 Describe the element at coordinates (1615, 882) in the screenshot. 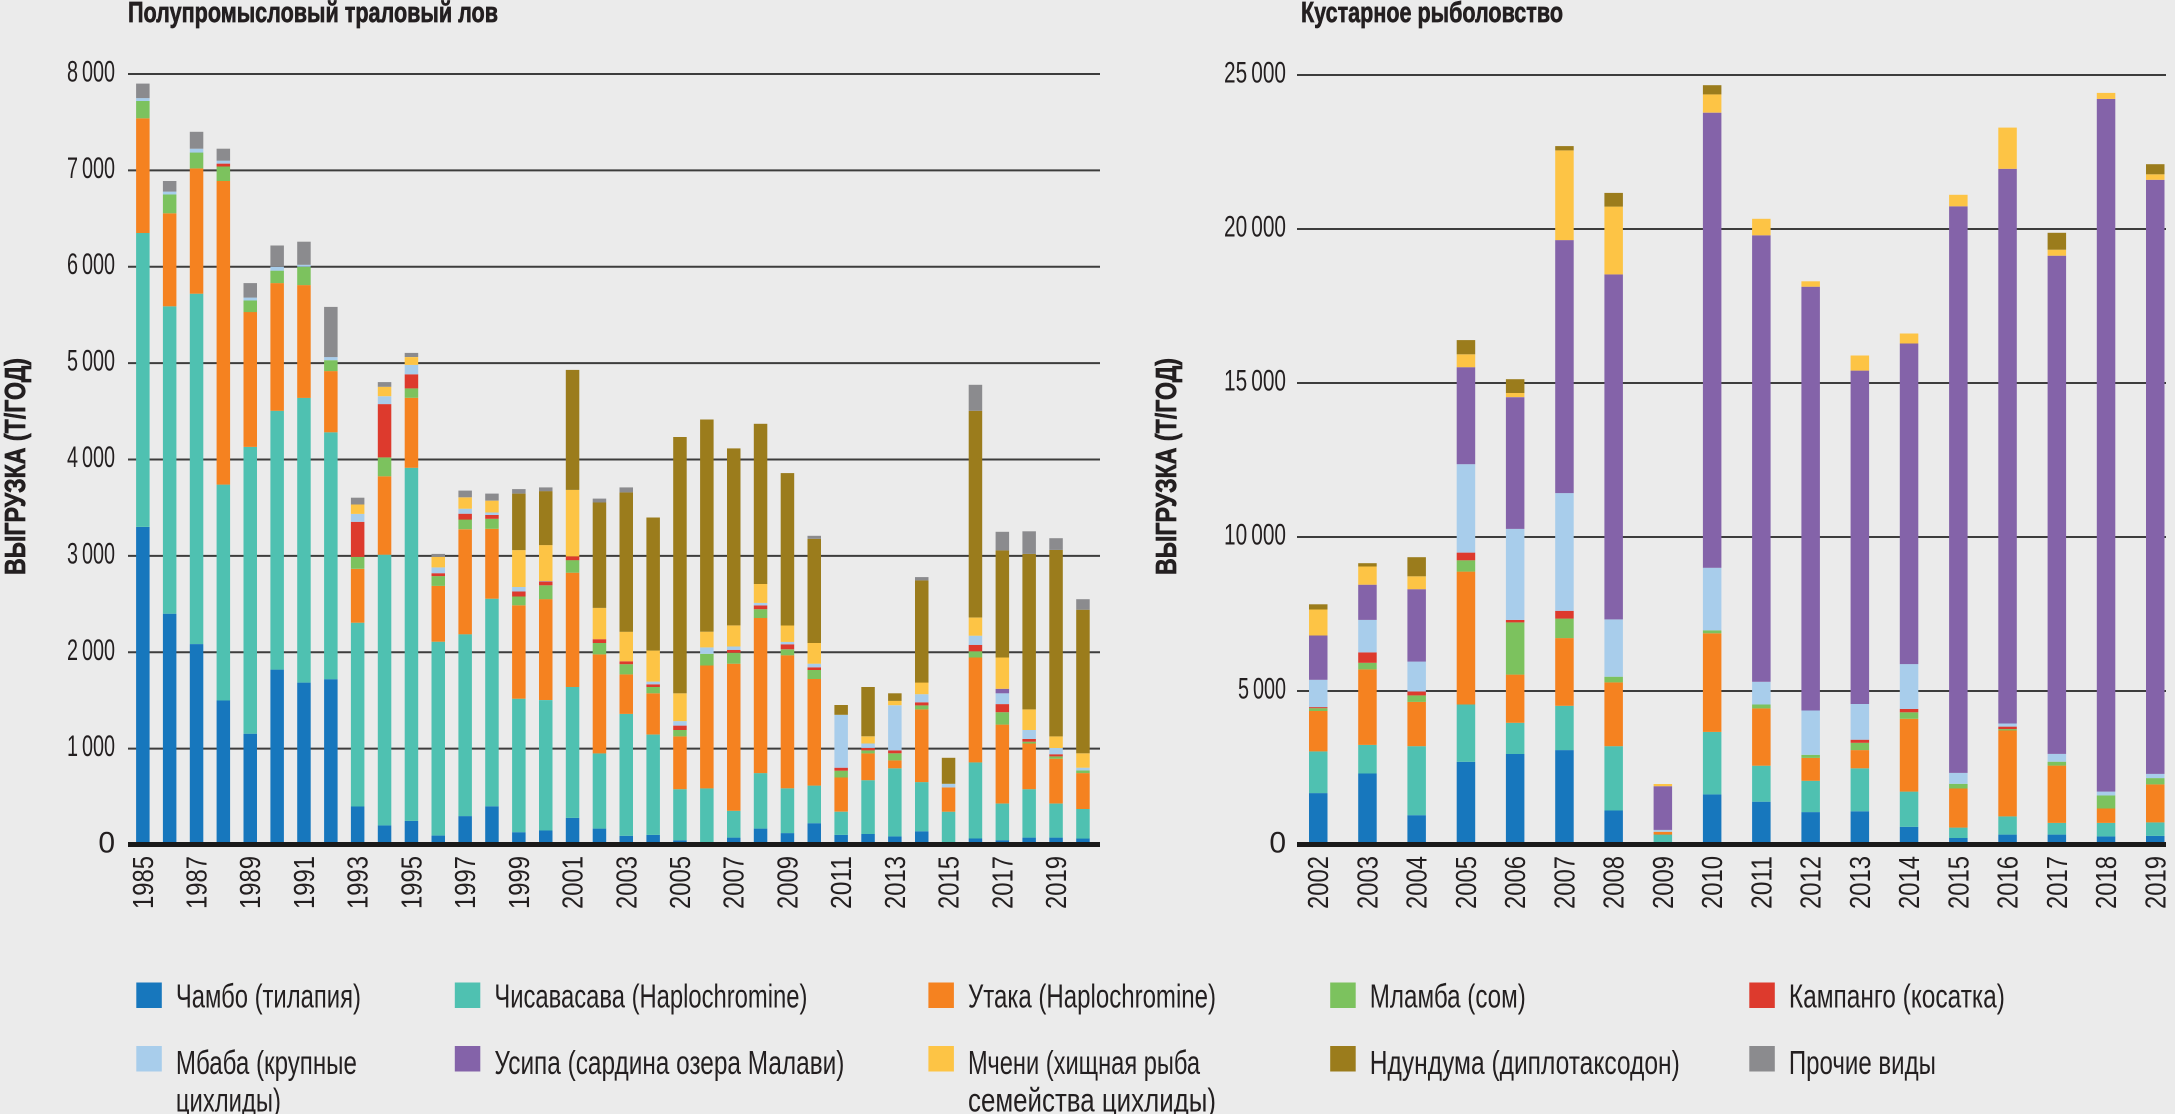

I see `svg-text: 2008` at that location.